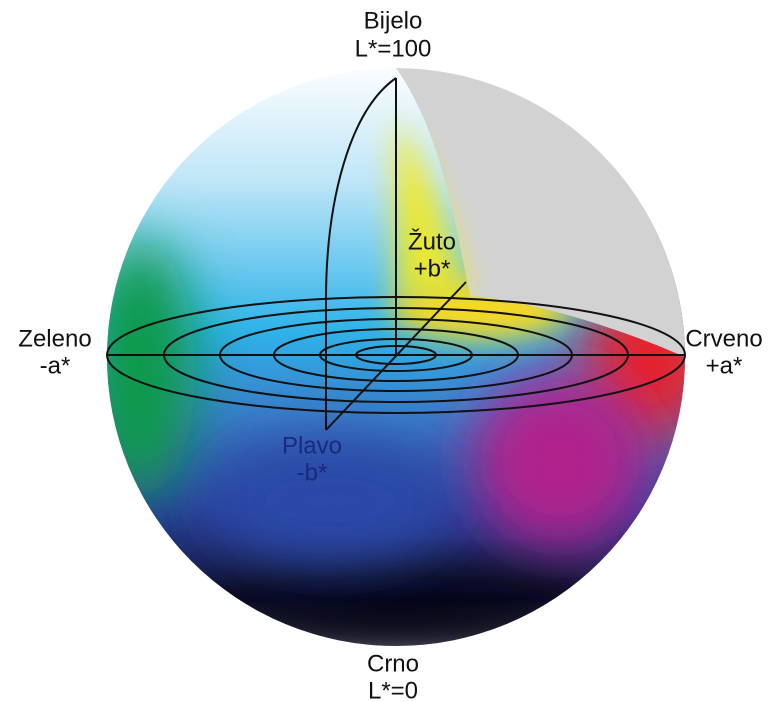 The height and width of the screenshot is (702, 781). What do you see at coordinates (724, 365) in the screenshot?
I see `label: +a*` at bounding box center [724, 365].